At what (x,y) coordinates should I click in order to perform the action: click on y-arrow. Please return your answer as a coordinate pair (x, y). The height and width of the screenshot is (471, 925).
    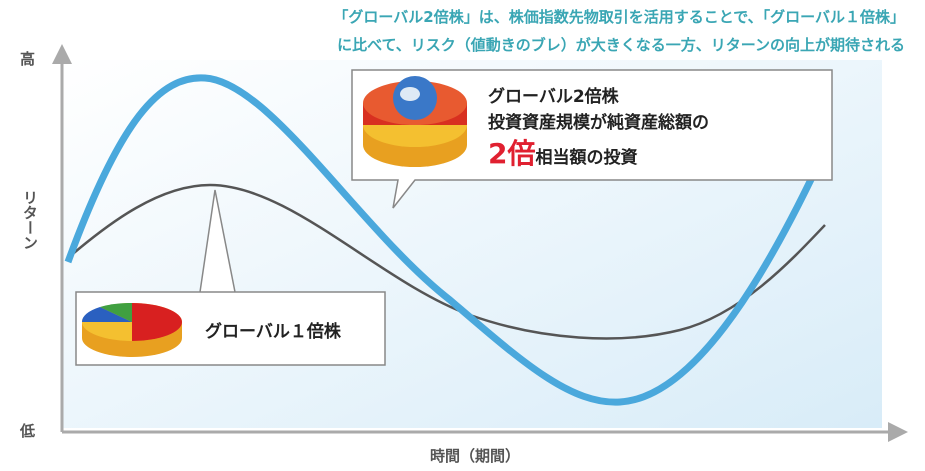
    Looking at the image, I should click on (62, 54).